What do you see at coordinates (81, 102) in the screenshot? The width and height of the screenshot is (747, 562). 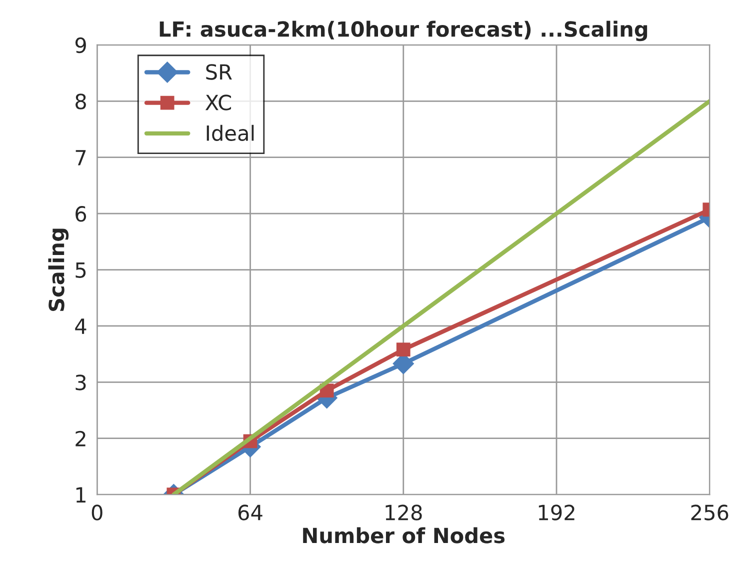 I see `y-tick-label: 8` at bounding box center [81, 102].